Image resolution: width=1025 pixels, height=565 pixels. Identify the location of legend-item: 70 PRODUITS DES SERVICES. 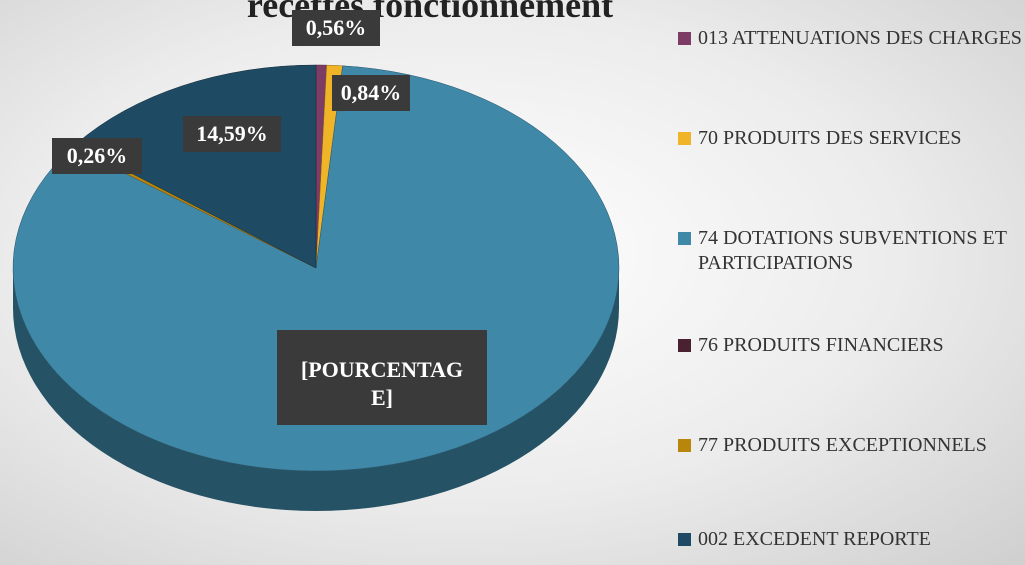
(850, 138).